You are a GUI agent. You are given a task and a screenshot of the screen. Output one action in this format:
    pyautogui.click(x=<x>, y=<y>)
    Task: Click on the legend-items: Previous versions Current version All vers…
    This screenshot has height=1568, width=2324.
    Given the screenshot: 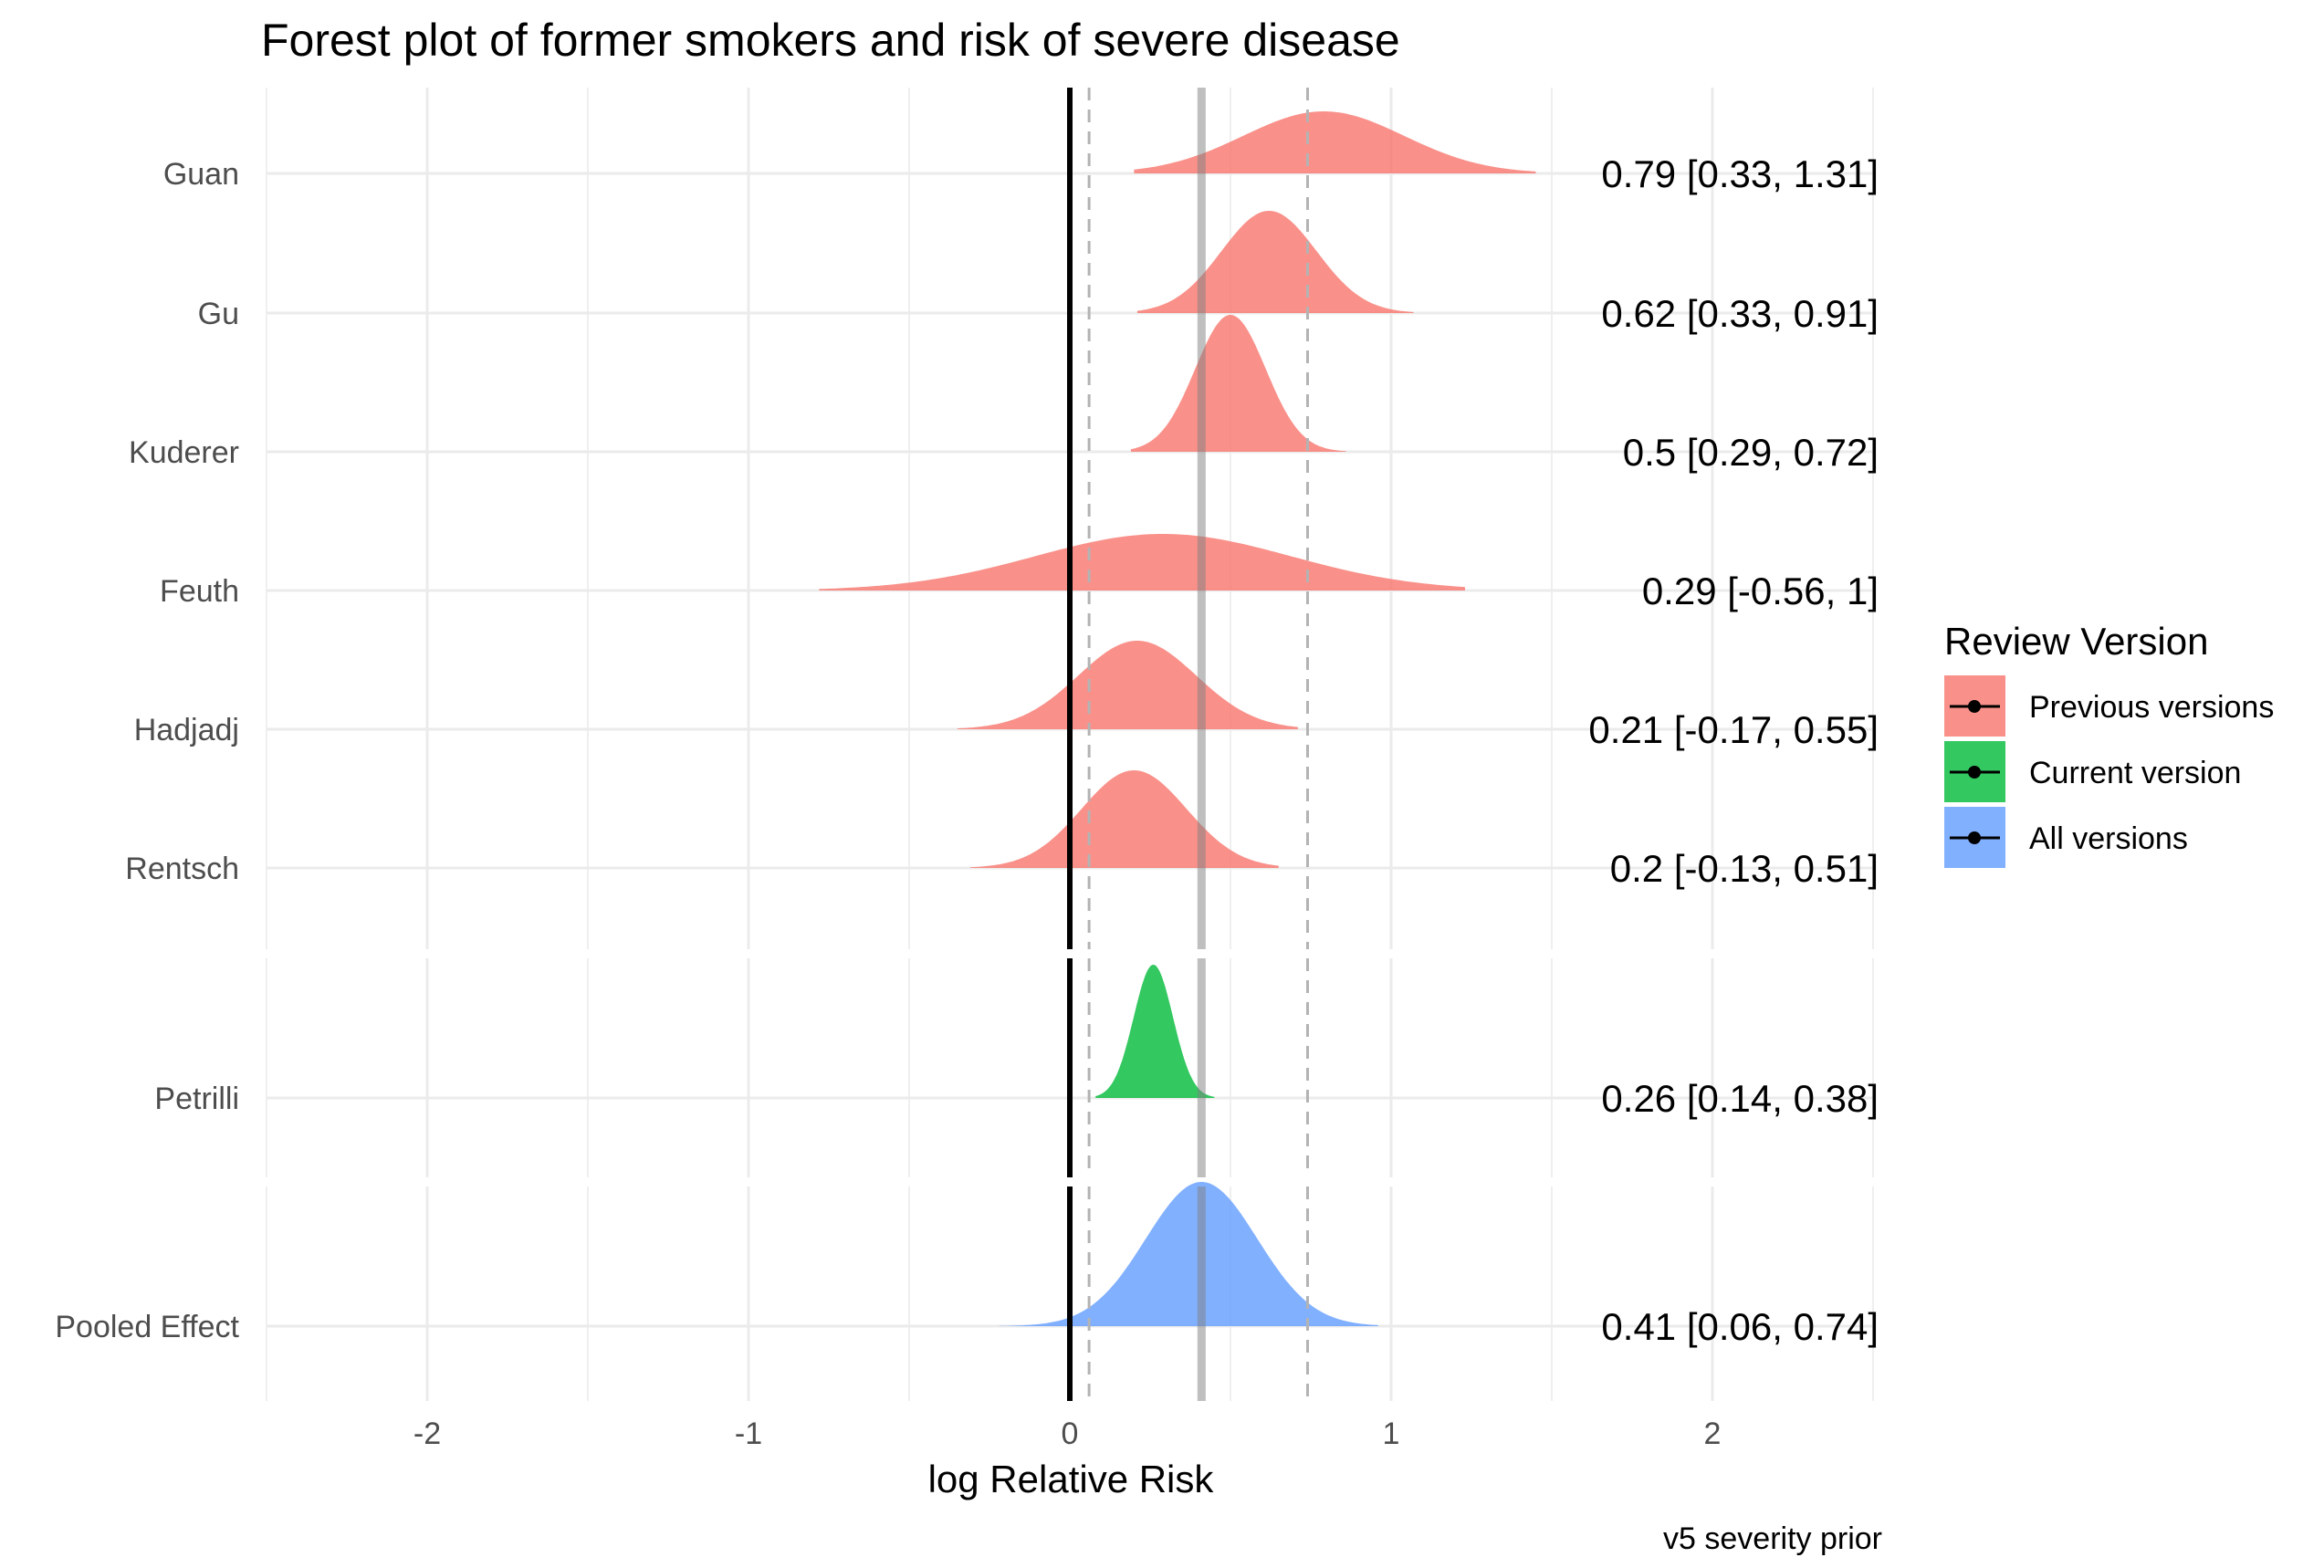 What is the action you would take?
    pyautogui.click(x=2109, y=772)
    